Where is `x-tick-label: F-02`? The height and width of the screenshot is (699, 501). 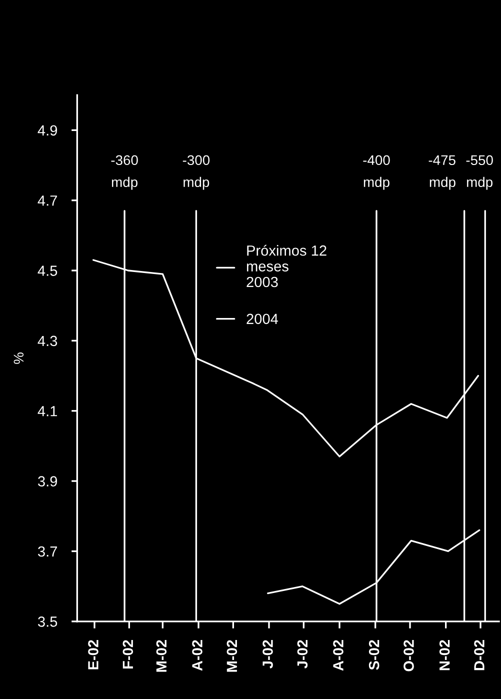
x-tick-label: F-02 is located at coordinates (128, 654).